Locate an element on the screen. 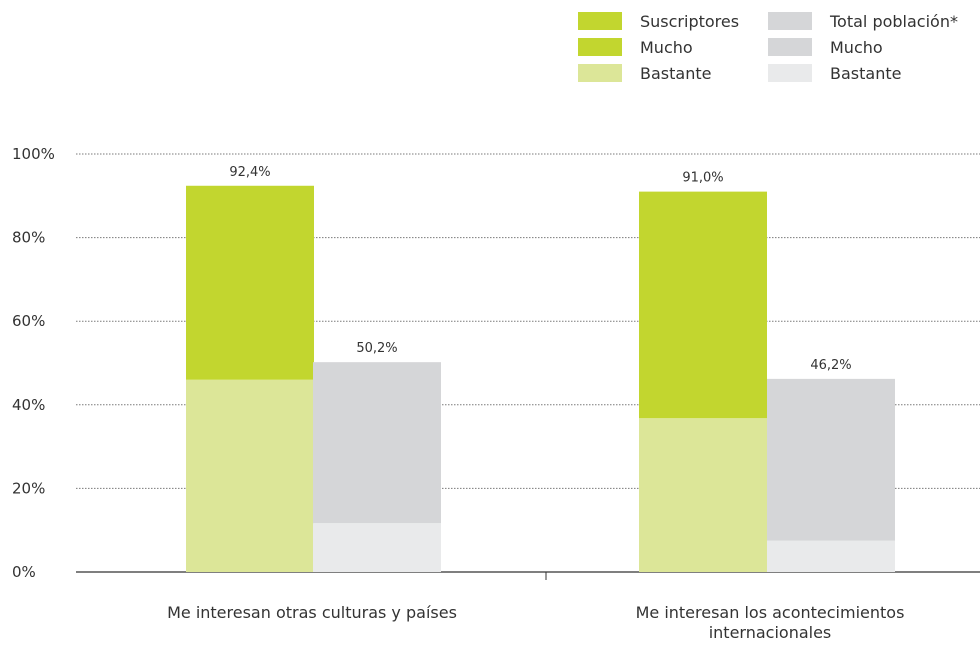 This screenshot has width=980, height=648. y-tick-label: 80% is located at coordinates (28, 238).